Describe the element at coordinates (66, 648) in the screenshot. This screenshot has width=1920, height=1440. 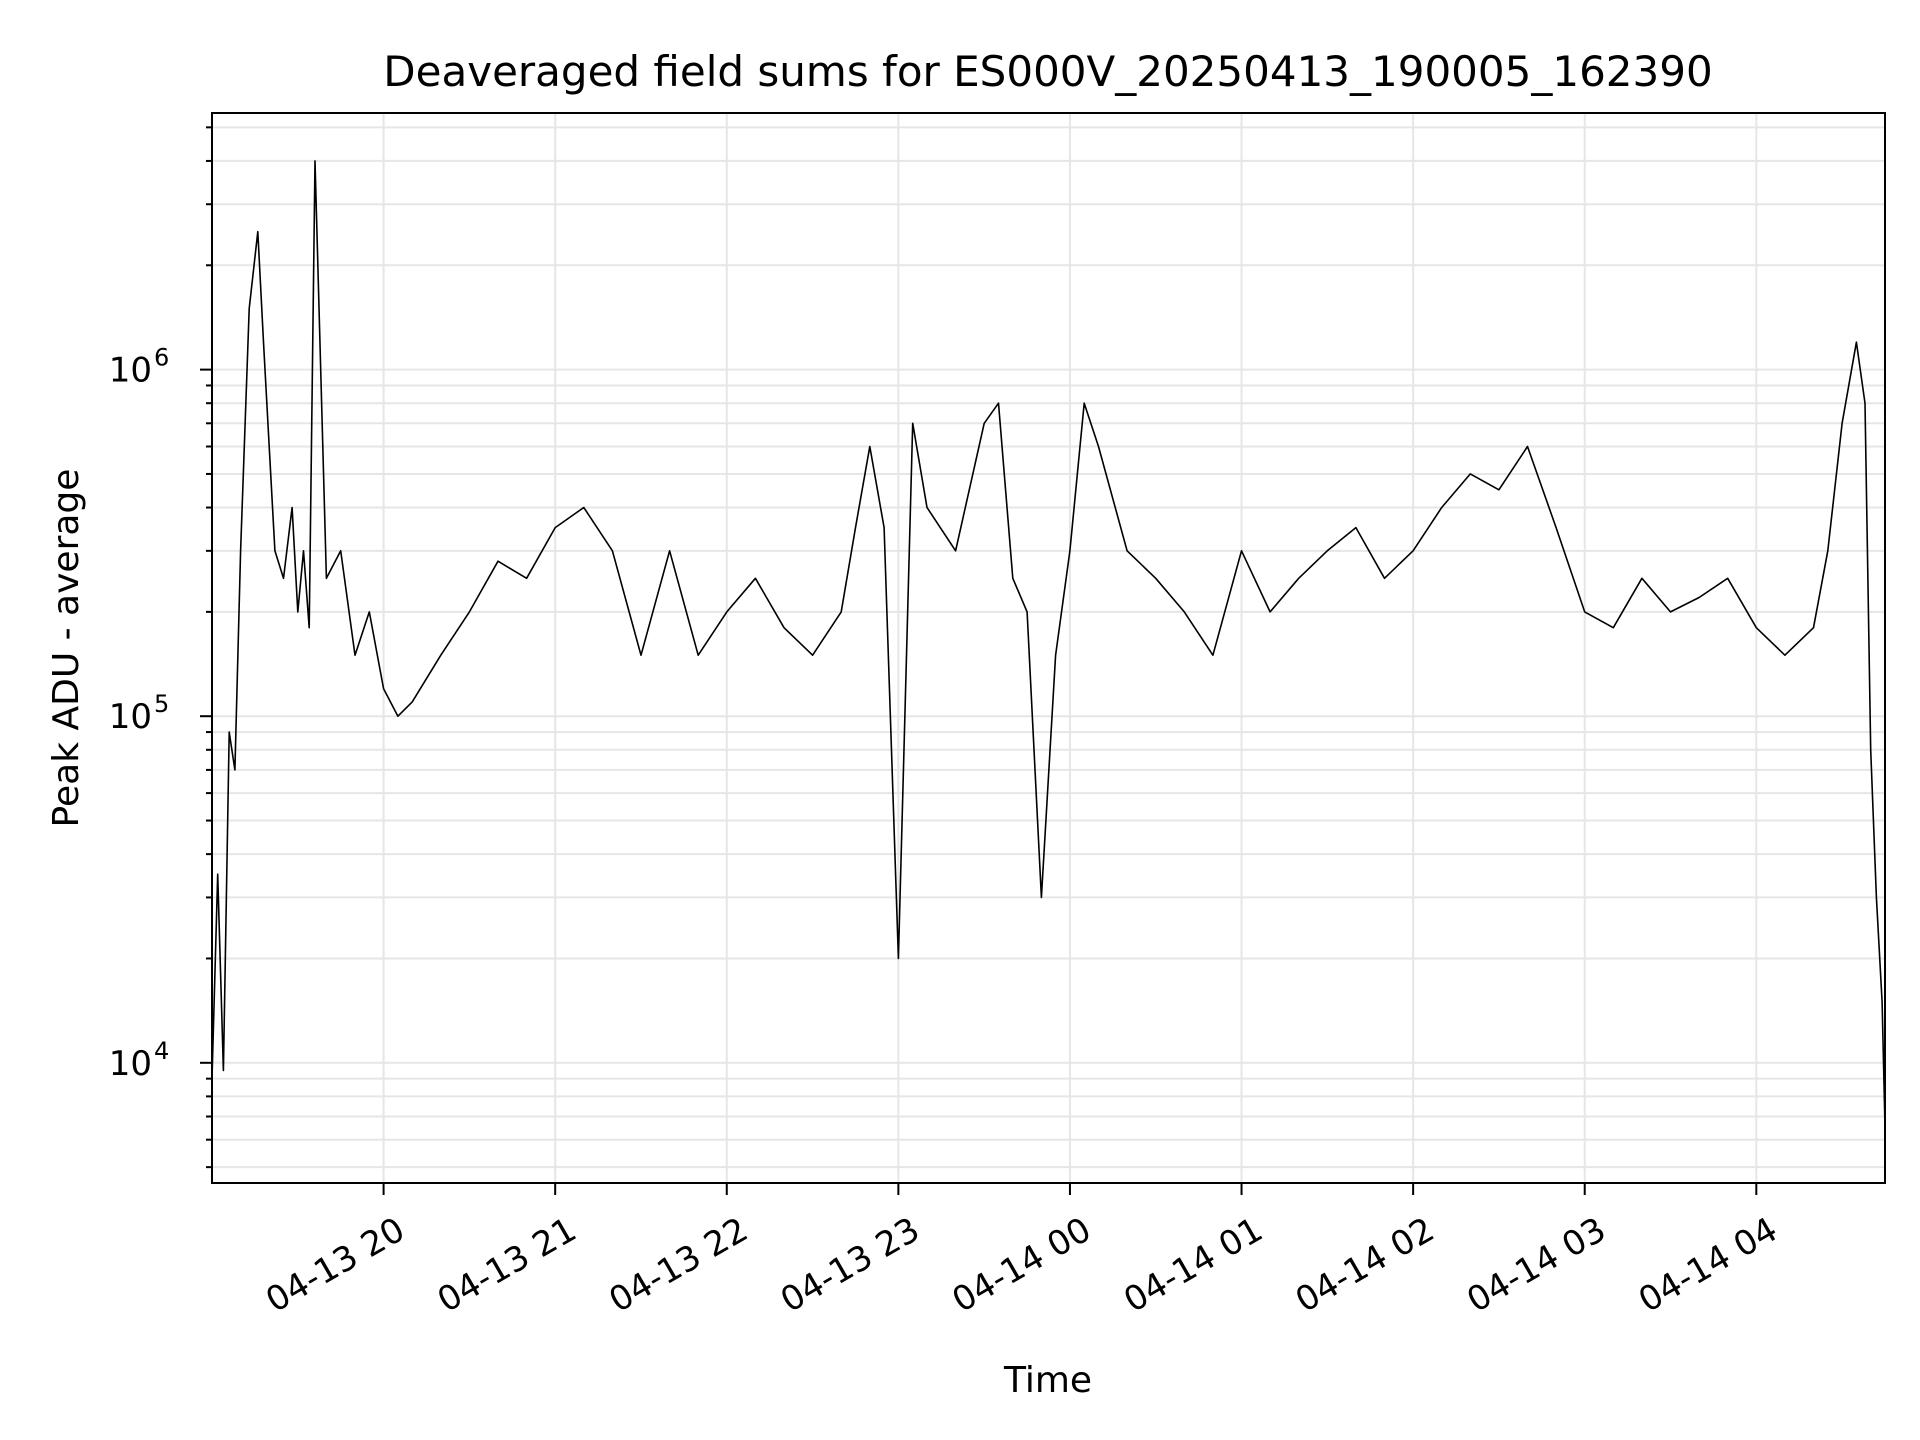
I see `y-axis-label: Peak ADU - average` at that location.